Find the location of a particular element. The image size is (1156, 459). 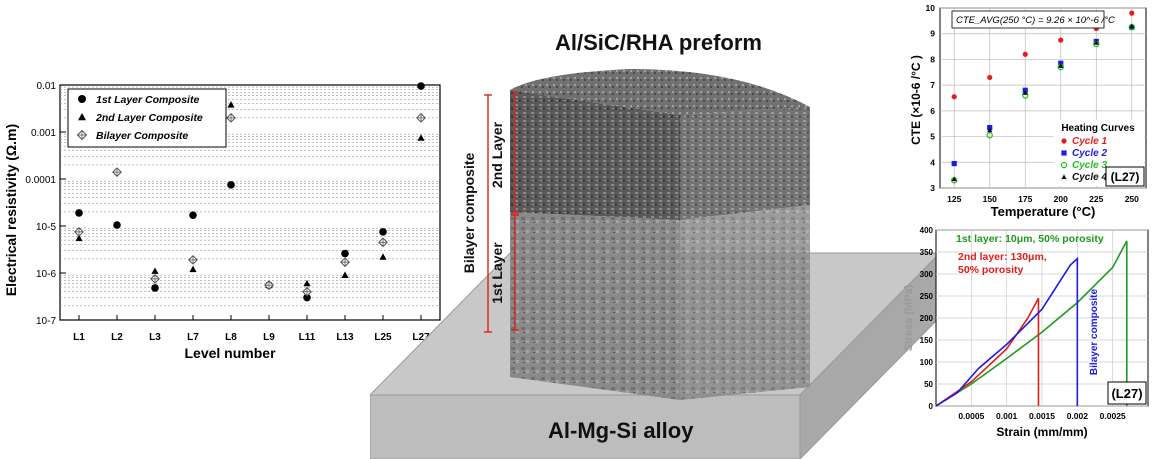

cte-legend-label: Cycle 1 is located at coordinates (1089, 141).